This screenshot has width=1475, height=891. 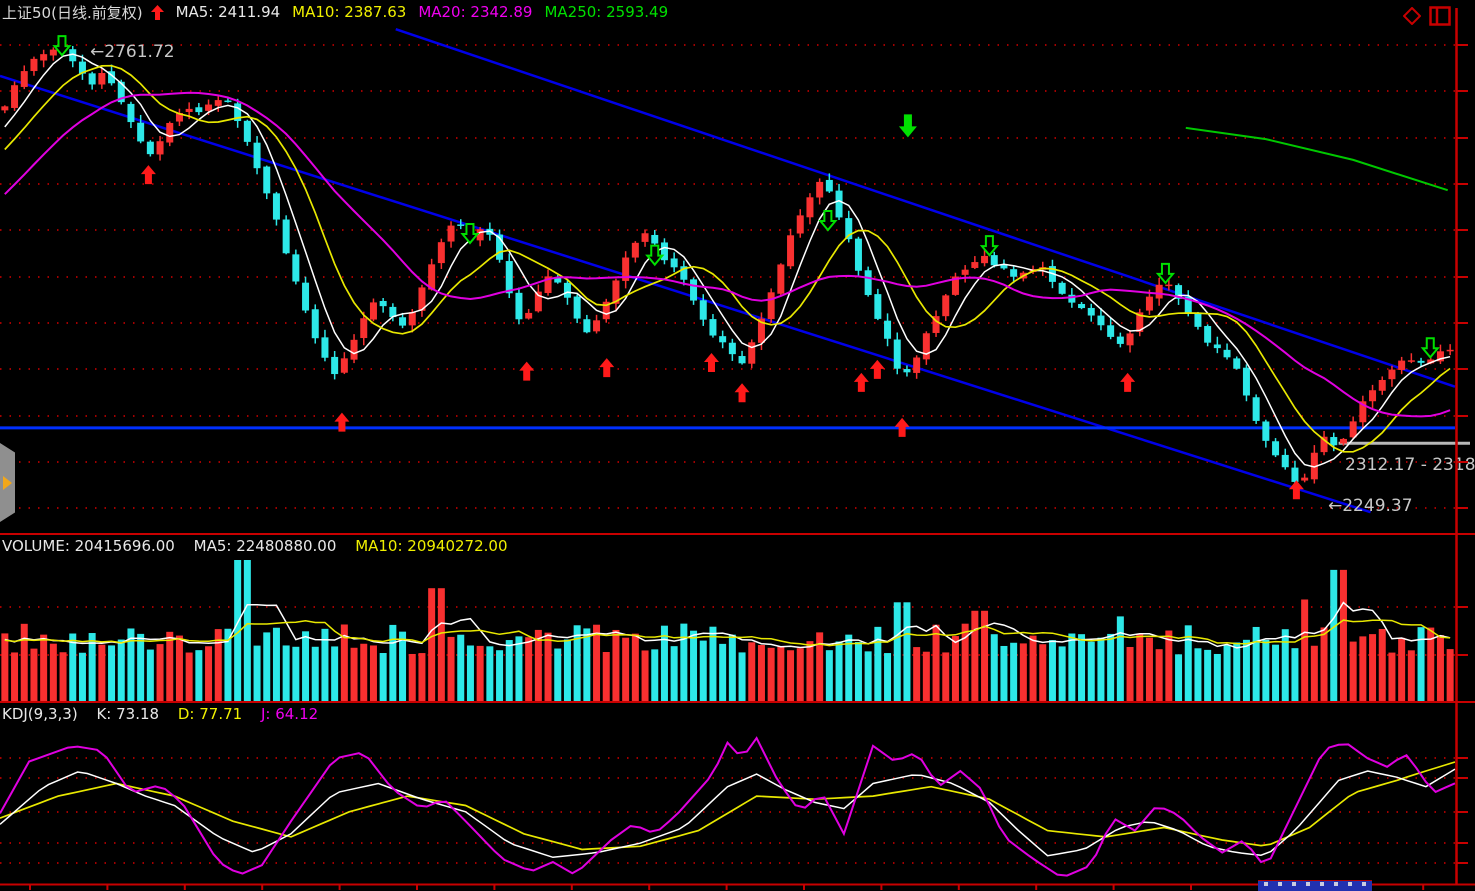 What do you see at coordinates (1315, 885) in the screenshot?
I see `date-tooltip-box` at bounding box center [1315, 885].